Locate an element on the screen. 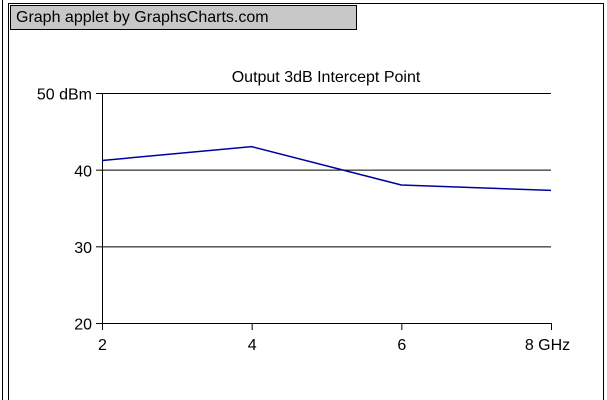 This screenshot has height=400, width=607. chart-title: Output 3dB Intercept Point is located at coordinates (326, 77).